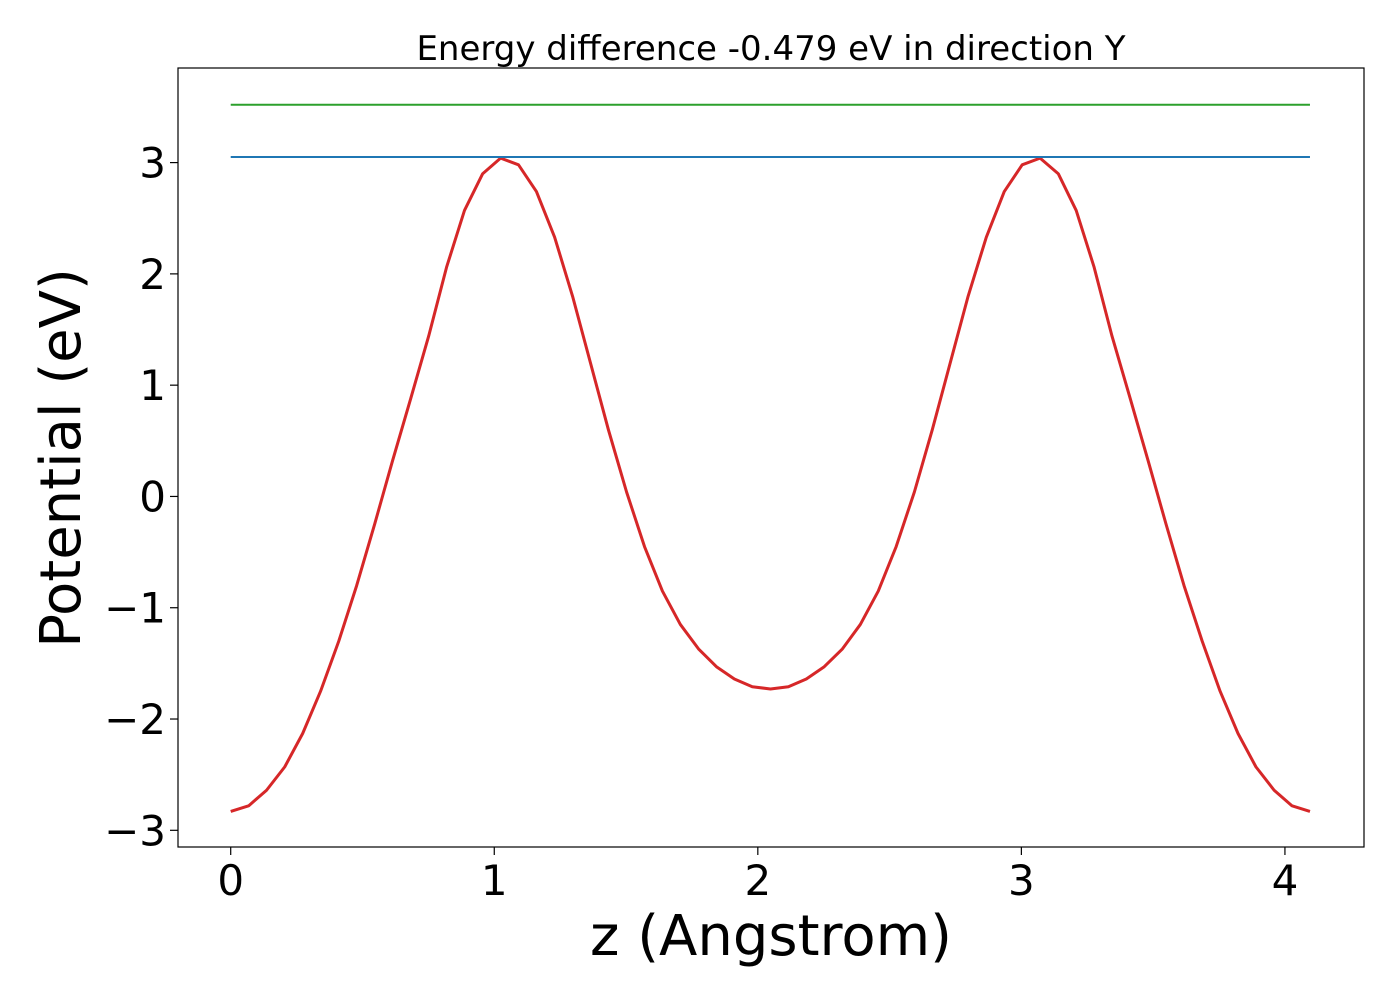 The width and height of the screenshot is (1400, 1000). I want to click on y-tick-label: −3, so click(135, 830).